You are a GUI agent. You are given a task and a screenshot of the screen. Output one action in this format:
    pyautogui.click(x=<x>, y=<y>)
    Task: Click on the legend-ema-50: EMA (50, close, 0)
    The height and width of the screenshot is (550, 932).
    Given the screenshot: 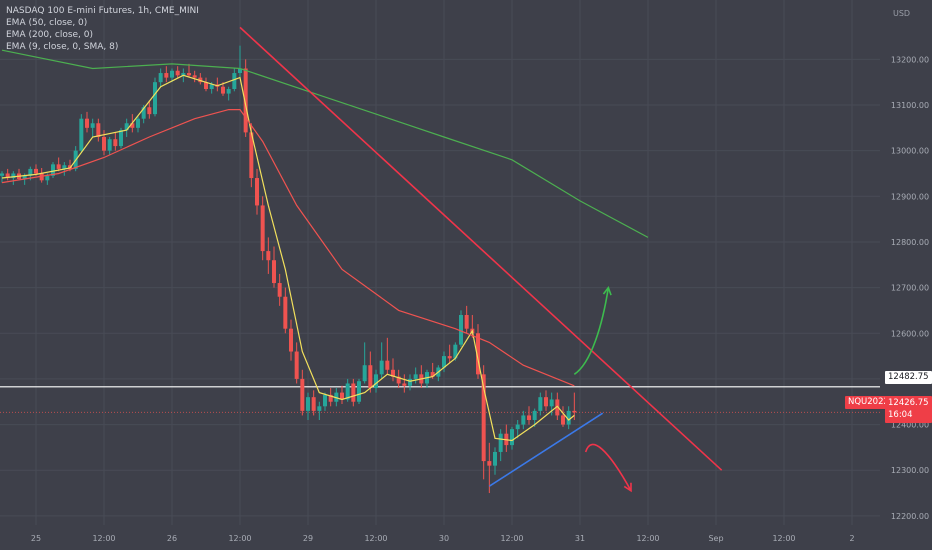 What is the action you would take?
    pyautogui.click(x=47, y=23)
    